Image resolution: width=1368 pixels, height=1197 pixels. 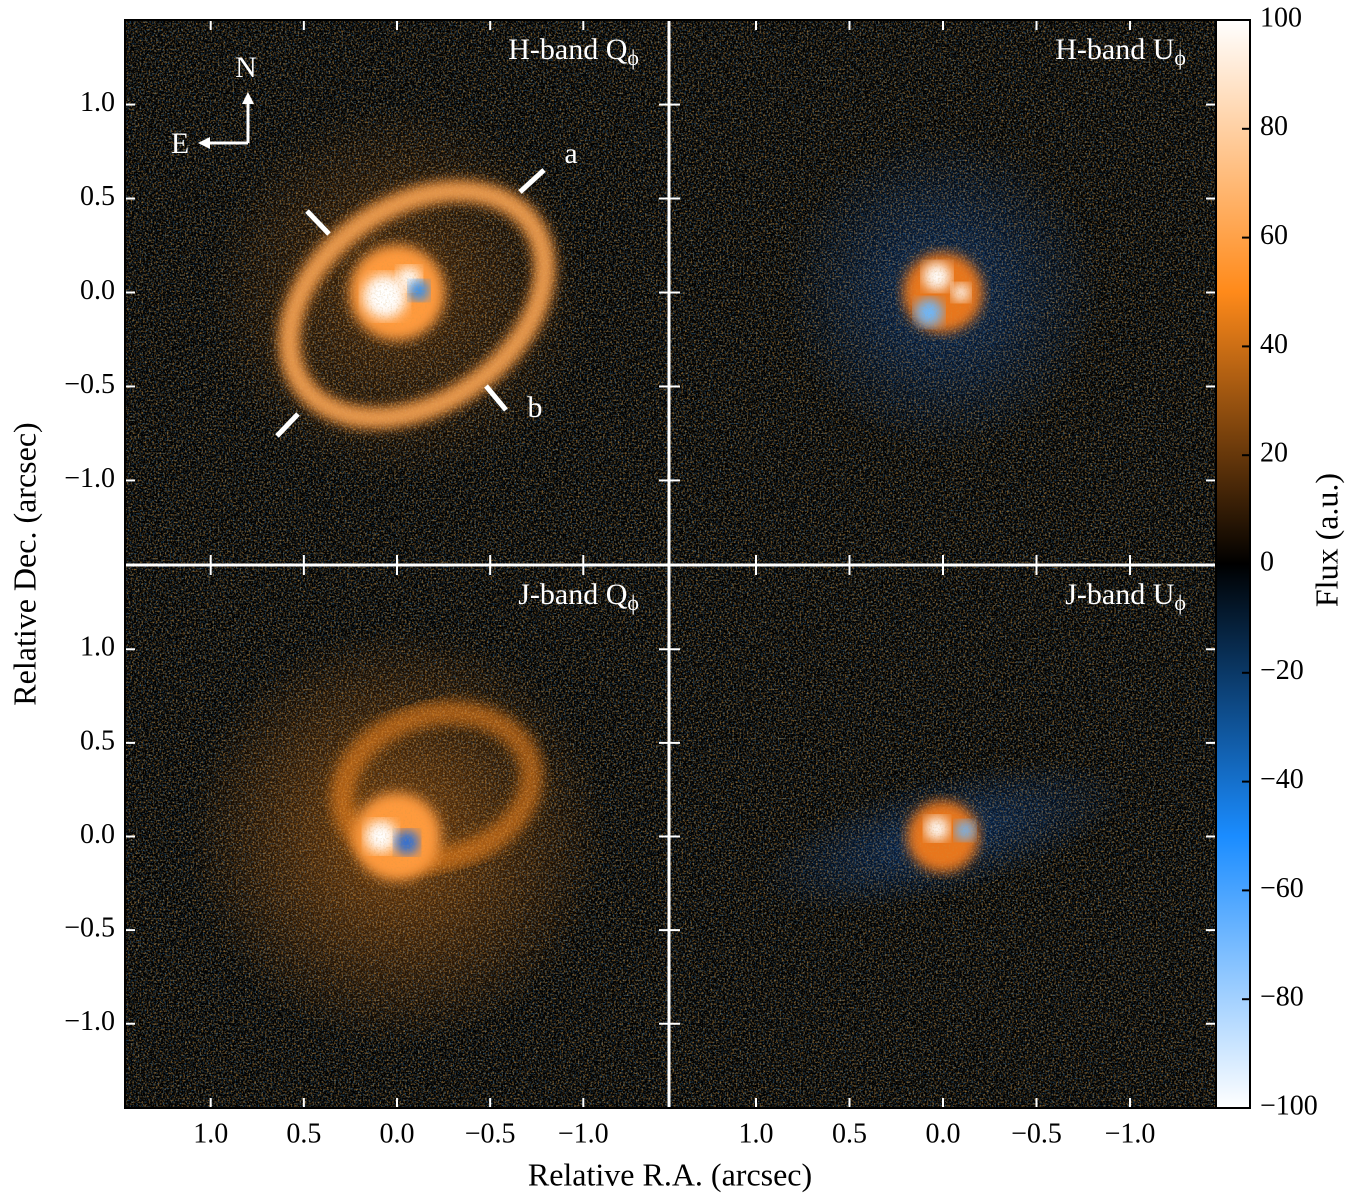 I want to click on annotation: b, so click(x=535, y=407).